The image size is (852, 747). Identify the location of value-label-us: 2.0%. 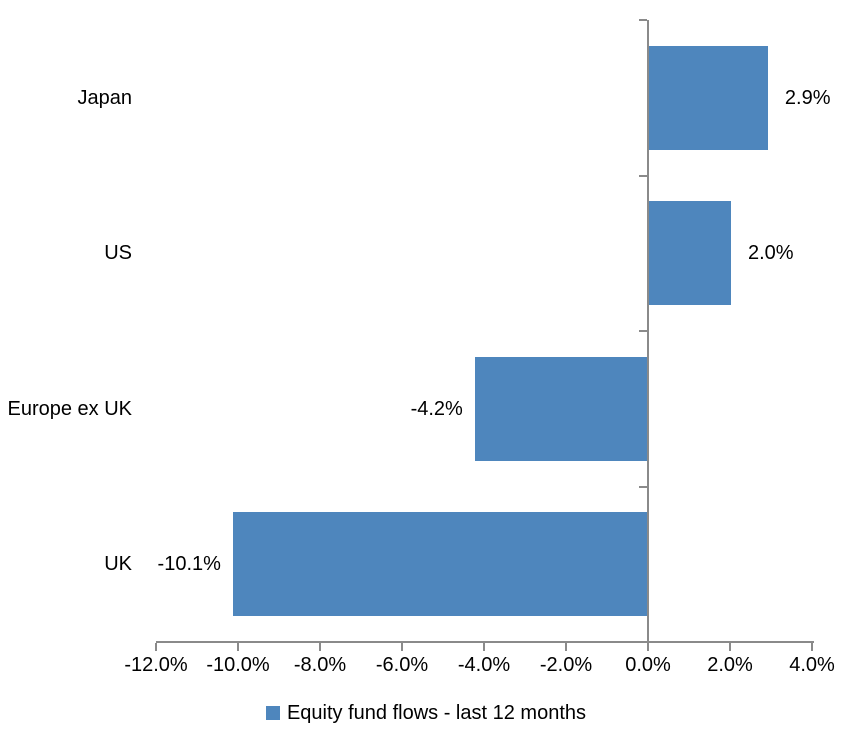
(771, 253).